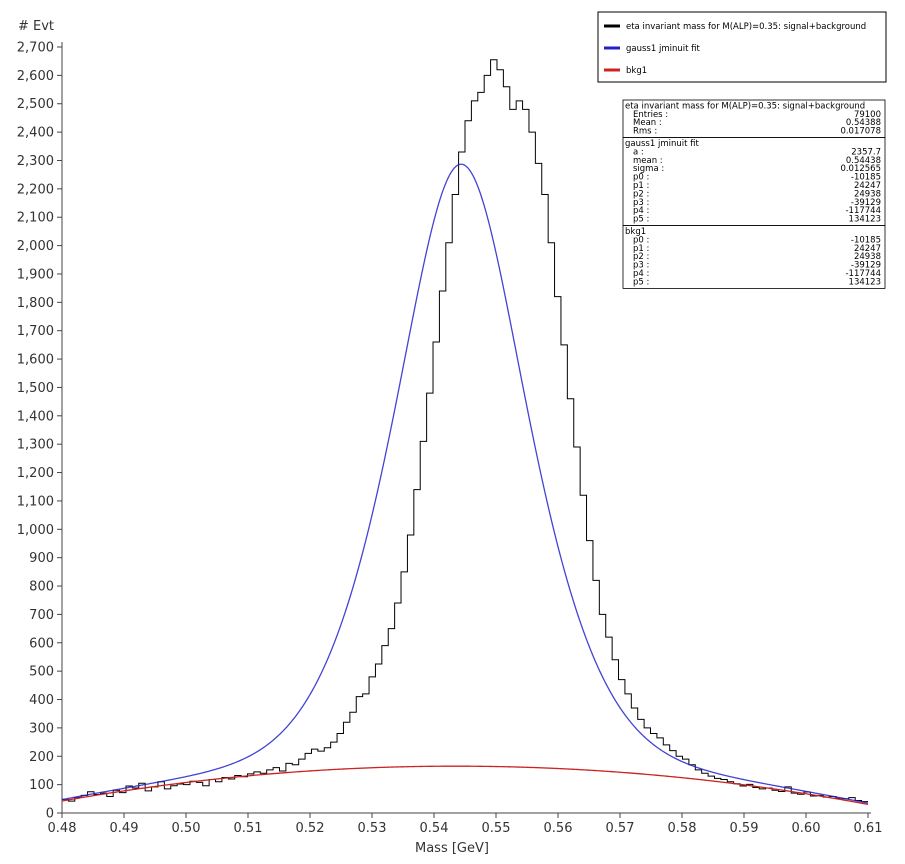 Image resolution: width=905 pixels, height=864 pixels. Describe the element at coordinates (35, 445) in the screenshot. I see `y-tick-label: 1,300` at that location.